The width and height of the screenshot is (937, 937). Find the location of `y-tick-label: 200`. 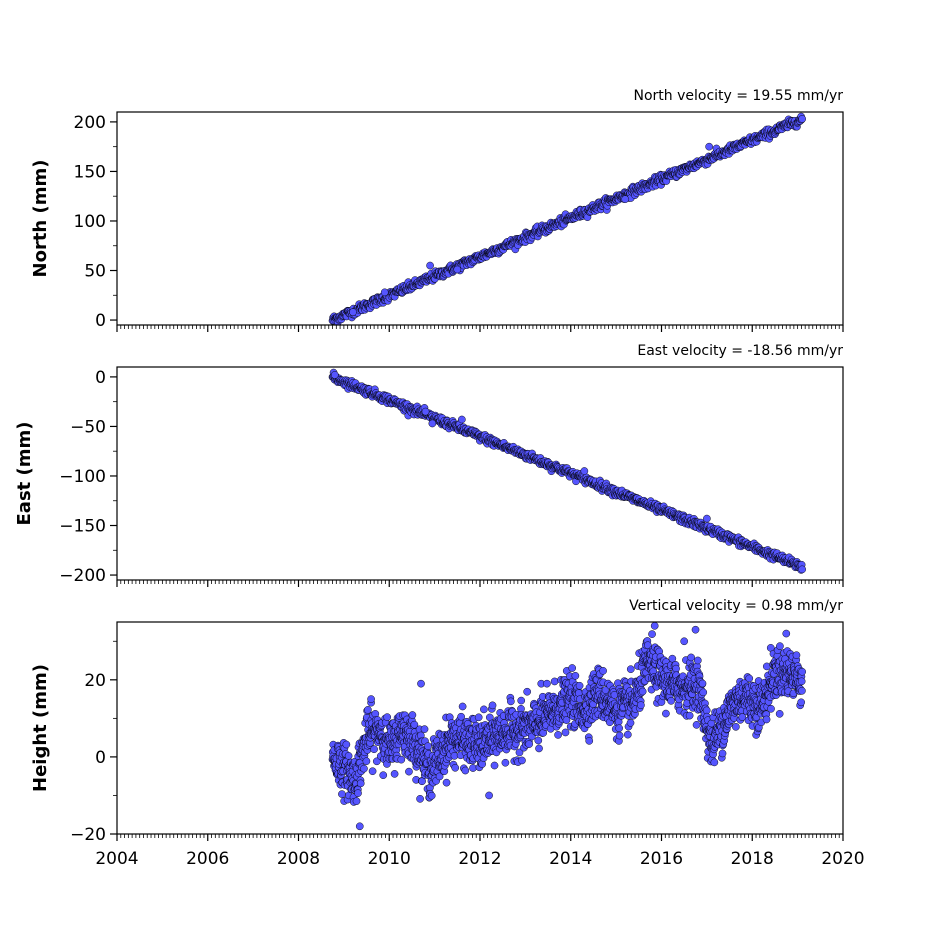

y-tick-label: 200 is located at coordinates (90, 123).